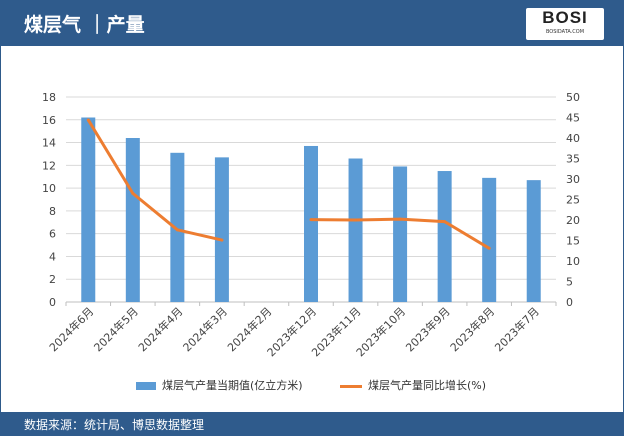 The width and height of the screenshot is (624, 436). What do you see at coordinates (71, 329) in the screenshot?
I see `x-tick-label: 2024年6月` at bounding box center [71, 329].